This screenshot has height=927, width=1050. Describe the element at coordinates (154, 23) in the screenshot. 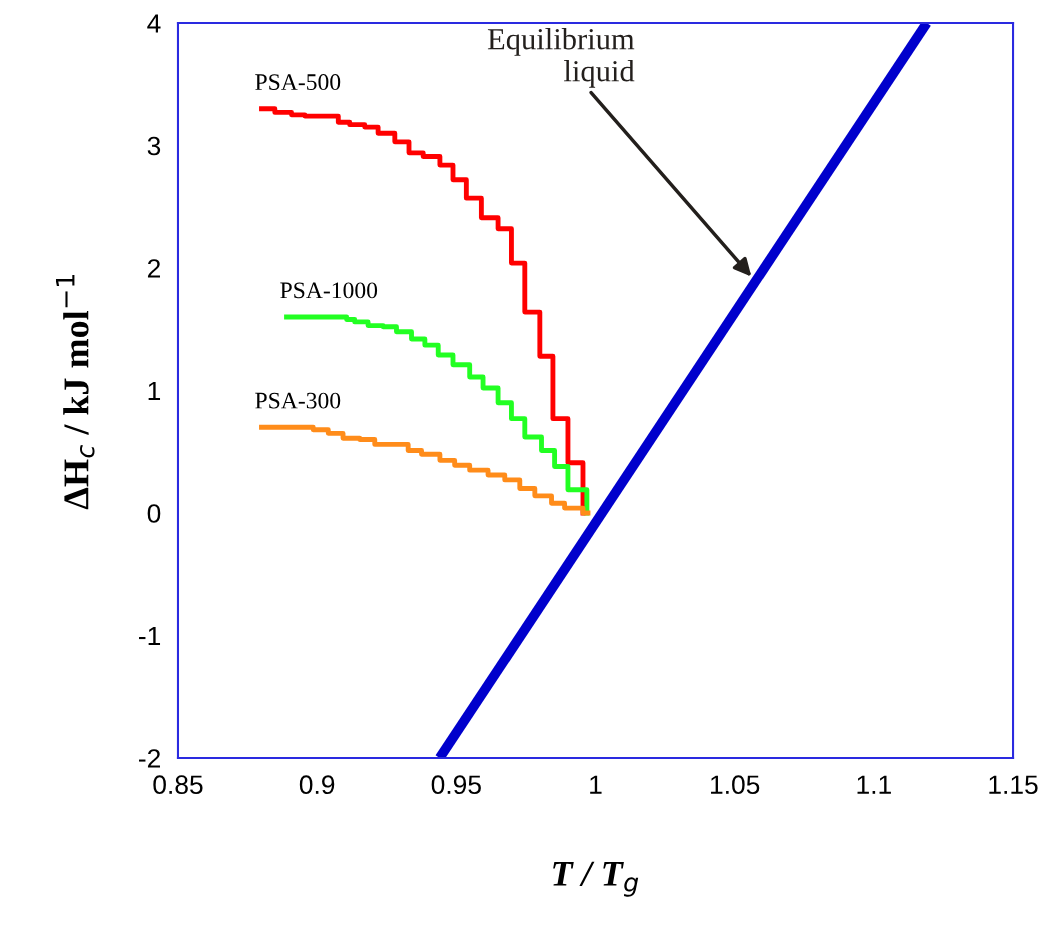

I see `y-tick-label: 4` at that location.